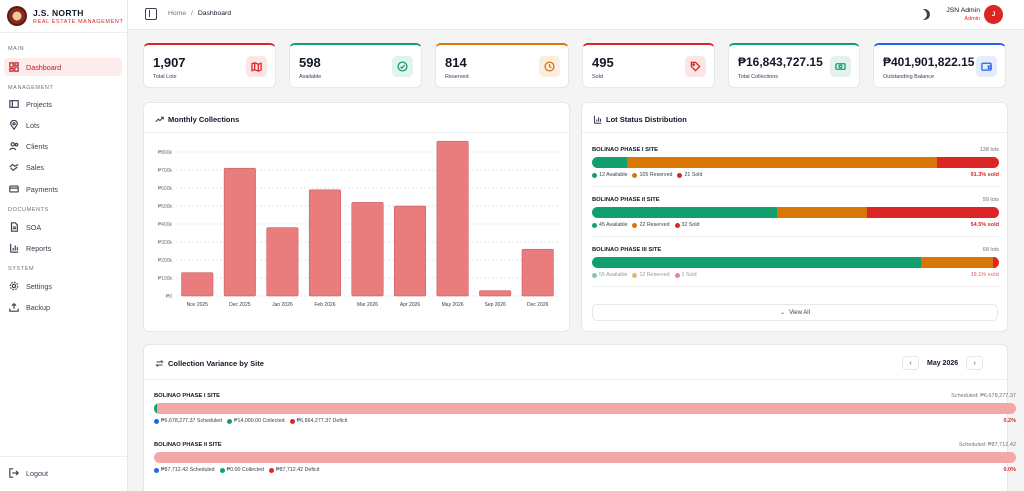 This screenshot has height=491, width=1024. Describe the element at coordinates (63, 307) in the screenshot. I see `sidebar-item-backup: Backup` at that location.